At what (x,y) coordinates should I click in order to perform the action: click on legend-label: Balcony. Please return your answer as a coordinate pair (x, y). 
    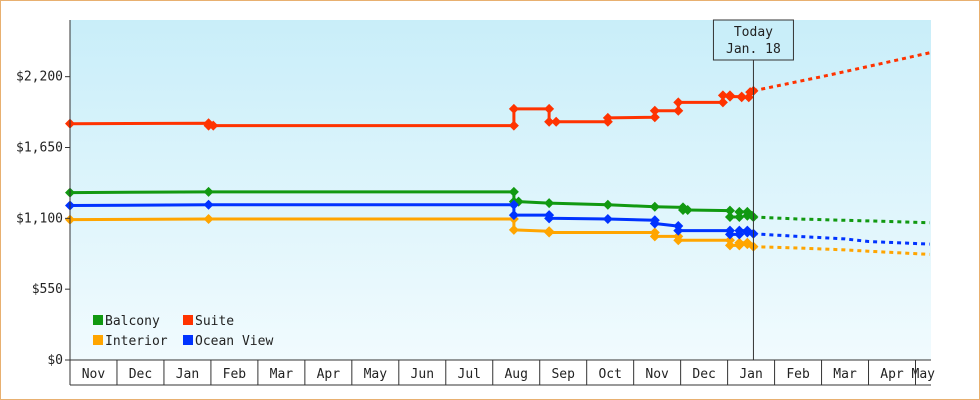
    Looking at the image, I should click on (132, 321).